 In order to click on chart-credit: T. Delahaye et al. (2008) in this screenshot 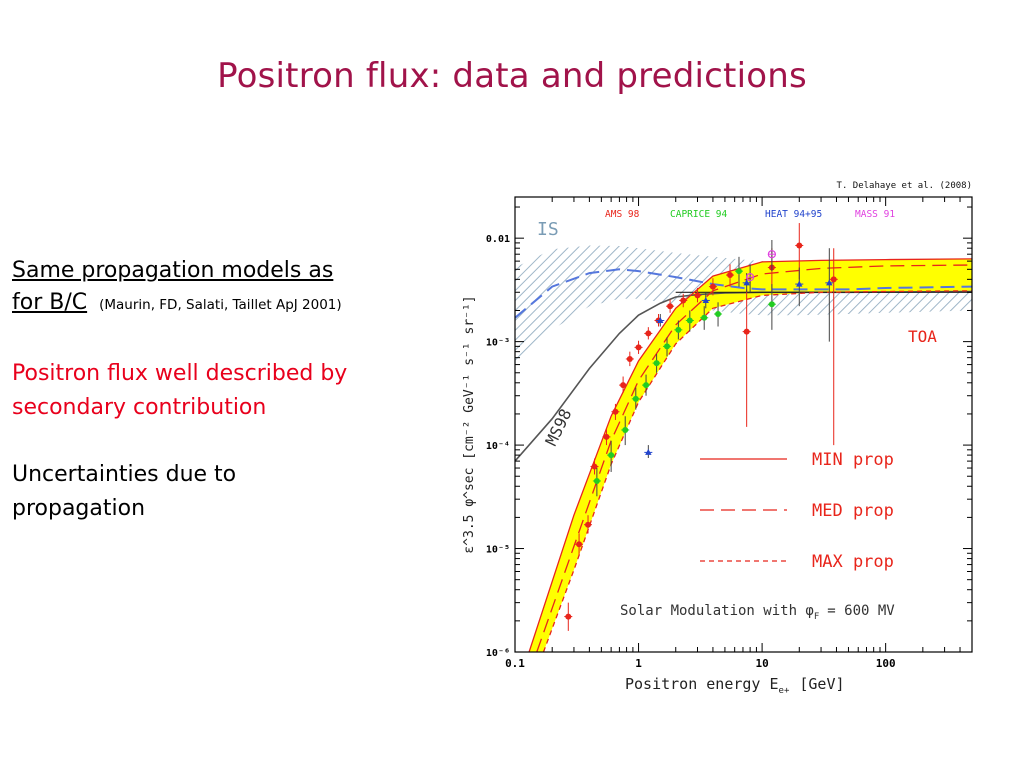, I will do `click(904, 186)`.